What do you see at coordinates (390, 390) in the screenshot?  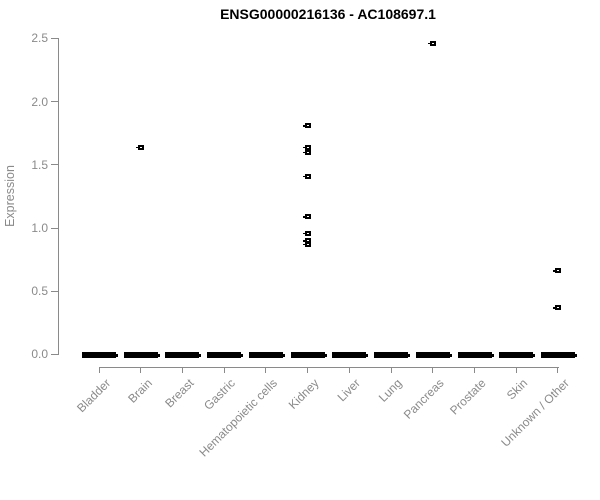 I see `x-axis-category-label: Lung` at bounding box center [390, 390].